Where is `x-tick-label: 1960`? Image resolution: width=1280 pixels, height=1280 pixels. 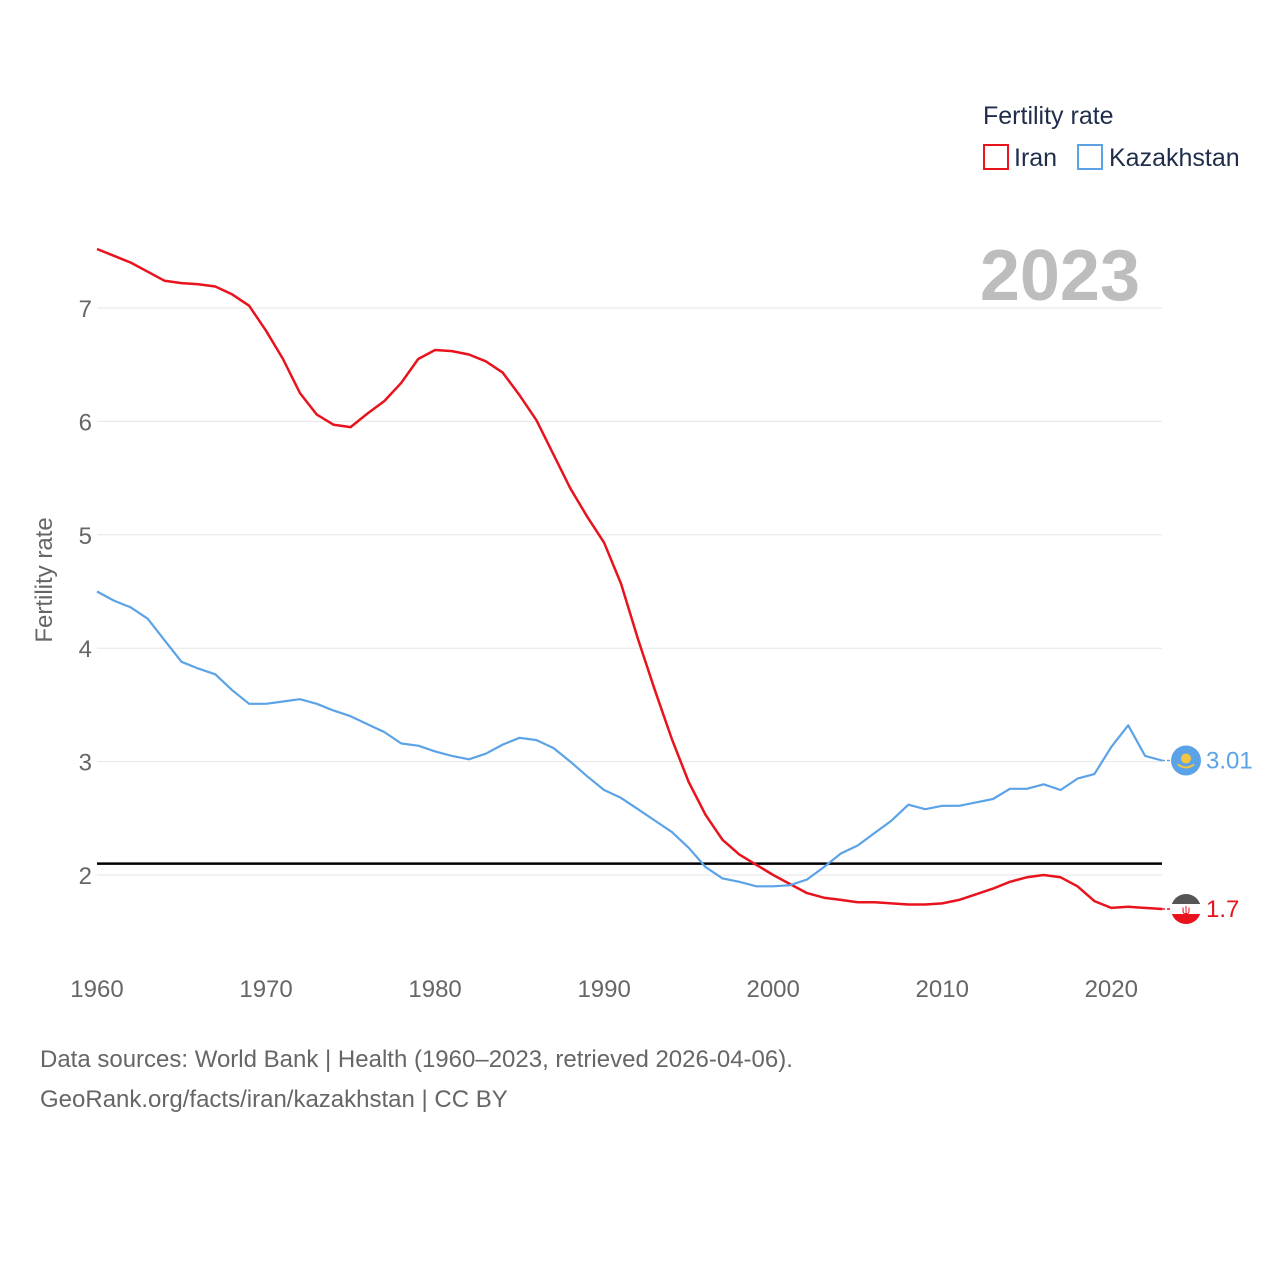 x-tick-label: 1960 is located at coordinates (96, 989).